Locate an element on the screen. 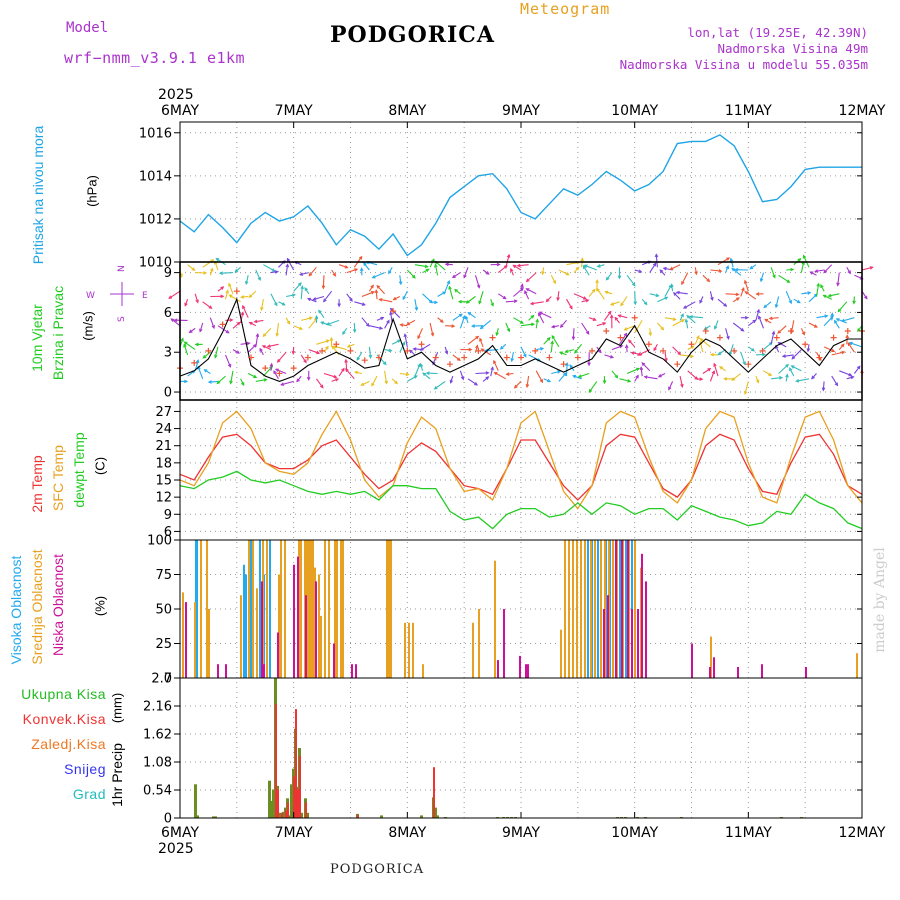 This screenshot has height=900, width=900. ytick-label: 1010 is located at coordinates (155, 263).